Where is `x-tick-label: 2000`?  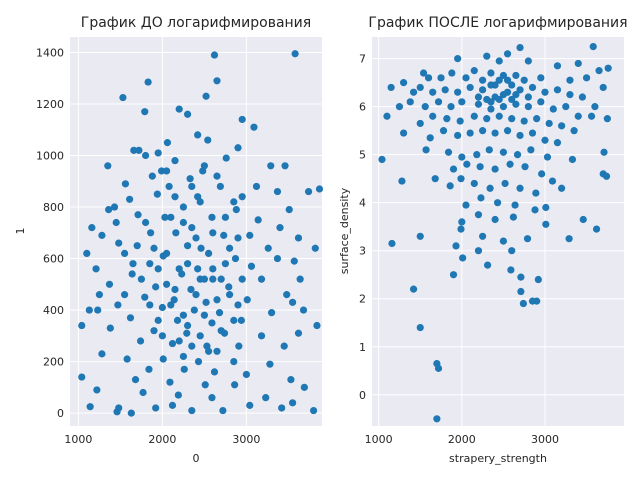
x-tick-label: 2000 is located at coordinates (162, 439).